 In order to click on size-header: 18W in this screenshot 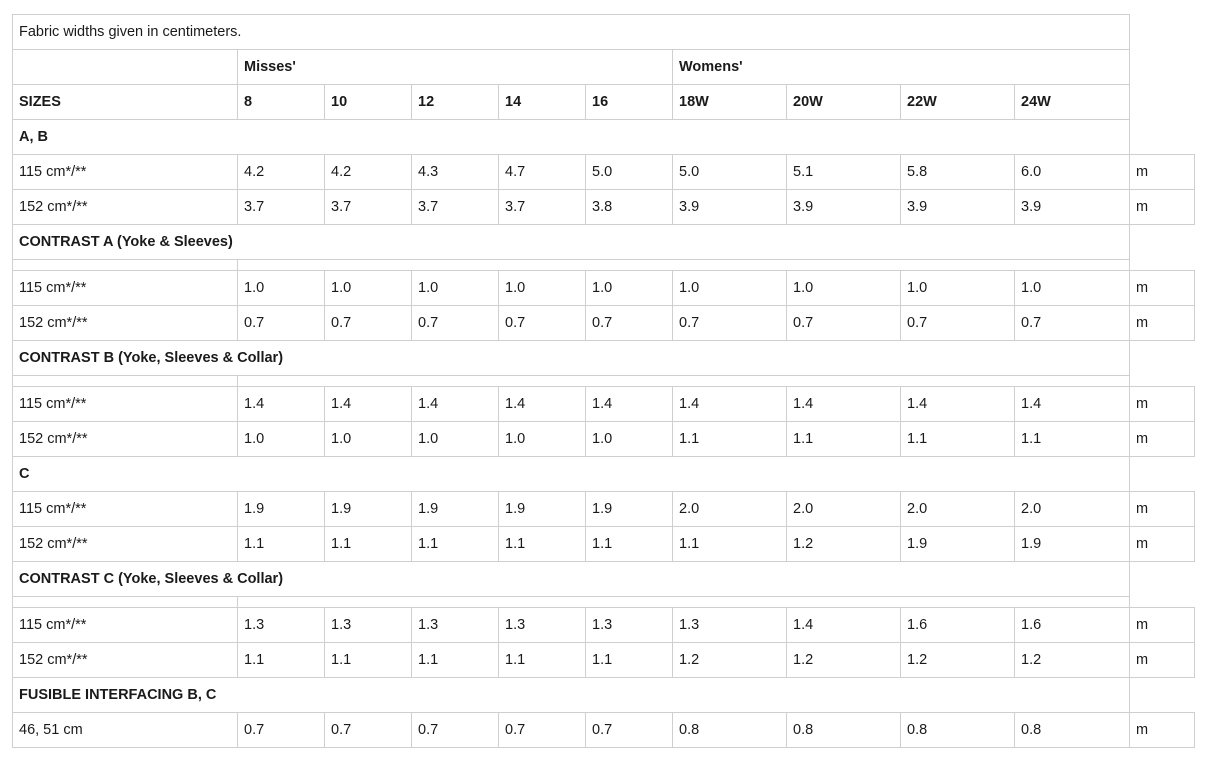, I will do `click(729, 102)`.